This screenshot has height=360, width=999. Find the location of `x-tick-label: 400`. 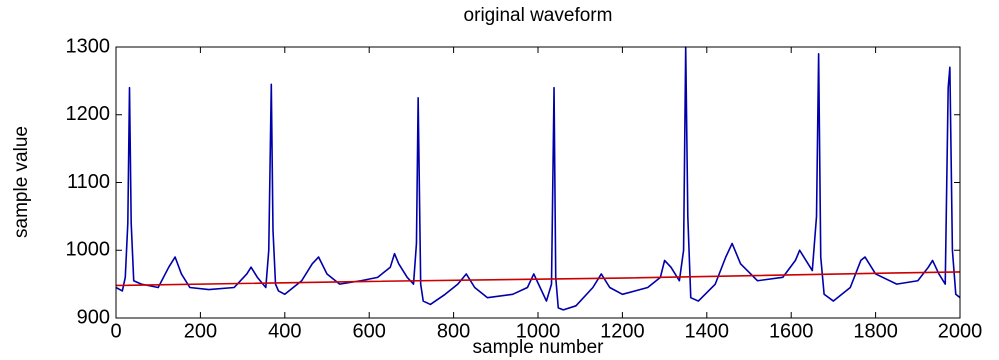

x-tick-label: 400 is located at coordinates (284, 331).